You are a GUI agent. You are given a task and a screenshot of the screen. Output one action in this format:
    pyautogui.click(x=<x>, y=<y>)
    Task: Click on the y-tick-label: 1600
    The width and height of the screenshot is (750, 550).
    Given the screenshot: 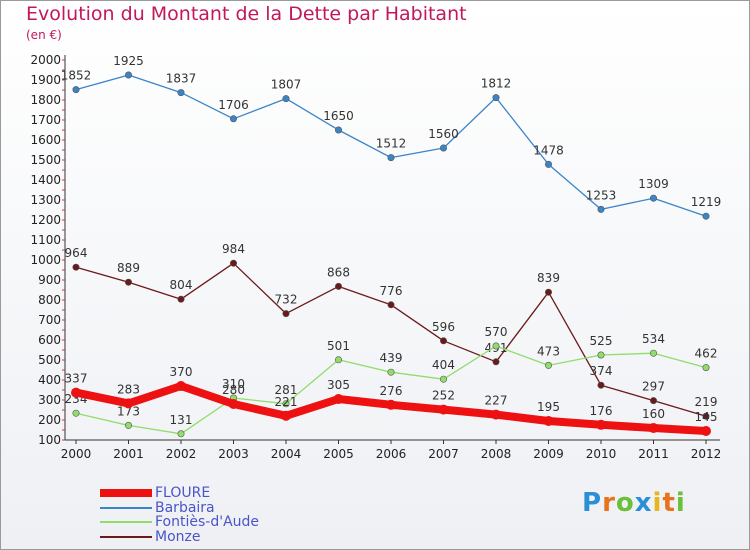 What is the action you would take?
    pyautogui.click(x=45, y=140)
    